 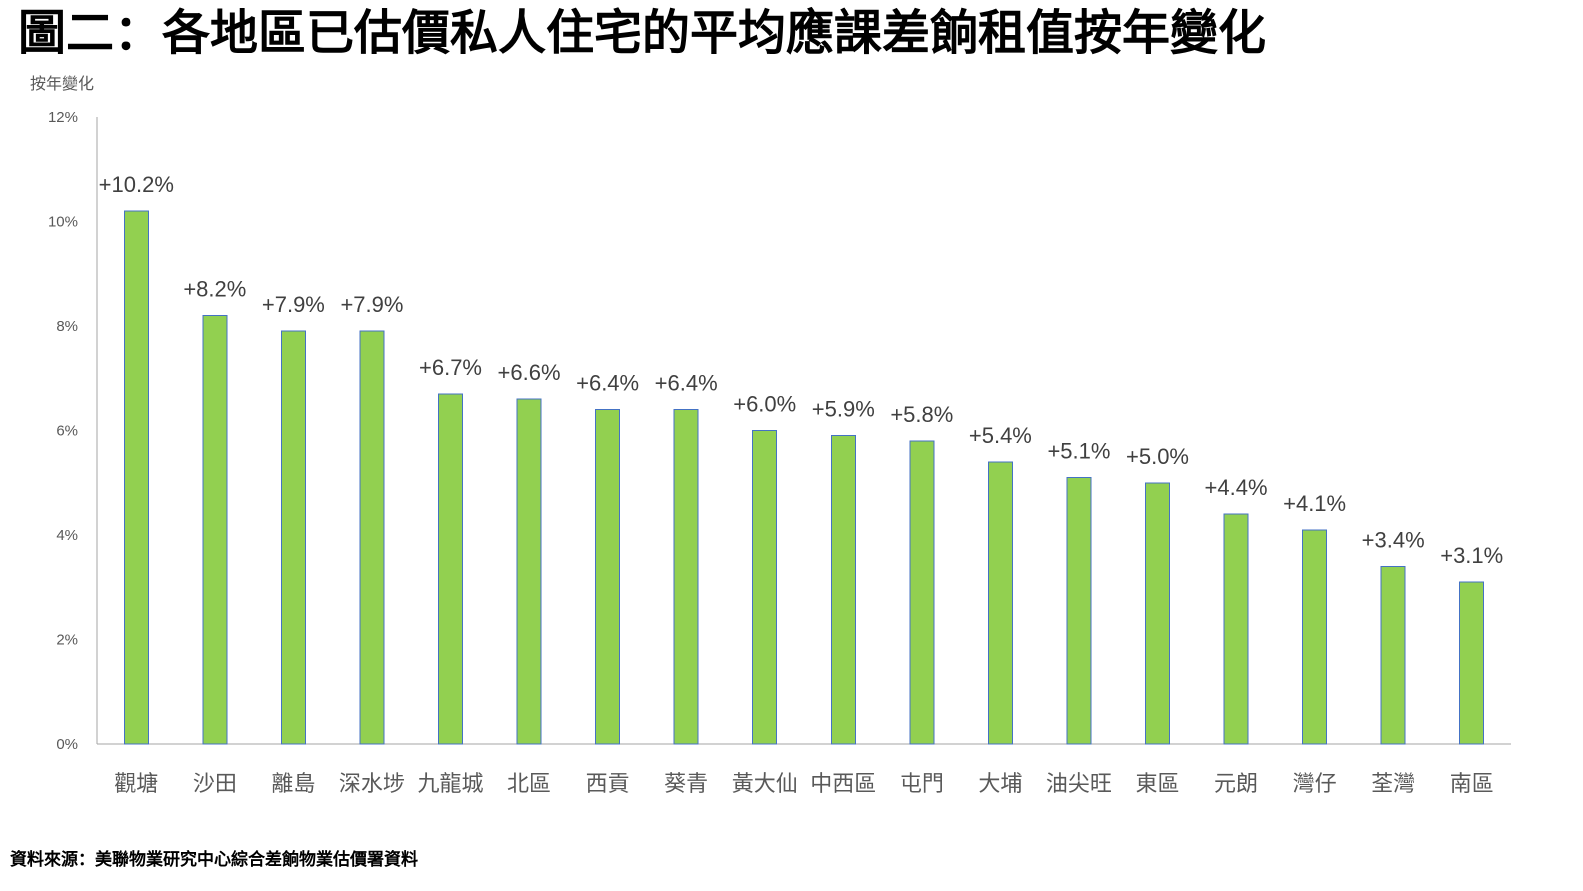 What do you see at coordinates (215, 783) in the screenshot?
I see `x-tick-label: 沙田` at bounding box center [215, 783].